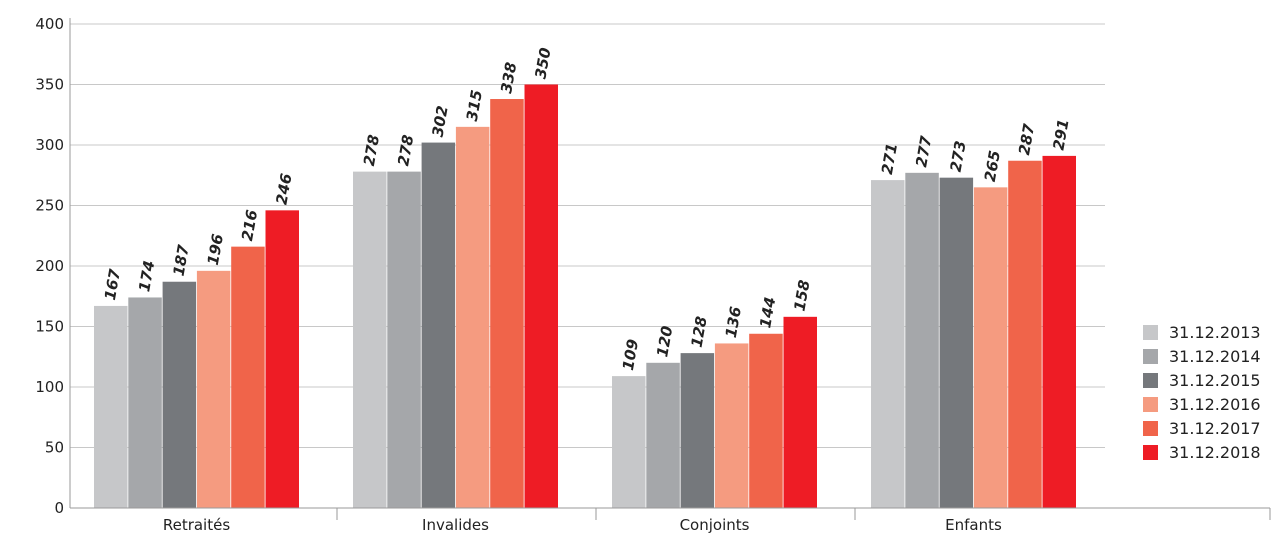 The width and height of the screenshot is (1280, 544). What do you see at coordinates (1215, 452) in the screenshot?
I see `legend-label-31-12-2018: 31.12.2018` at bounding box center [1215, 452].